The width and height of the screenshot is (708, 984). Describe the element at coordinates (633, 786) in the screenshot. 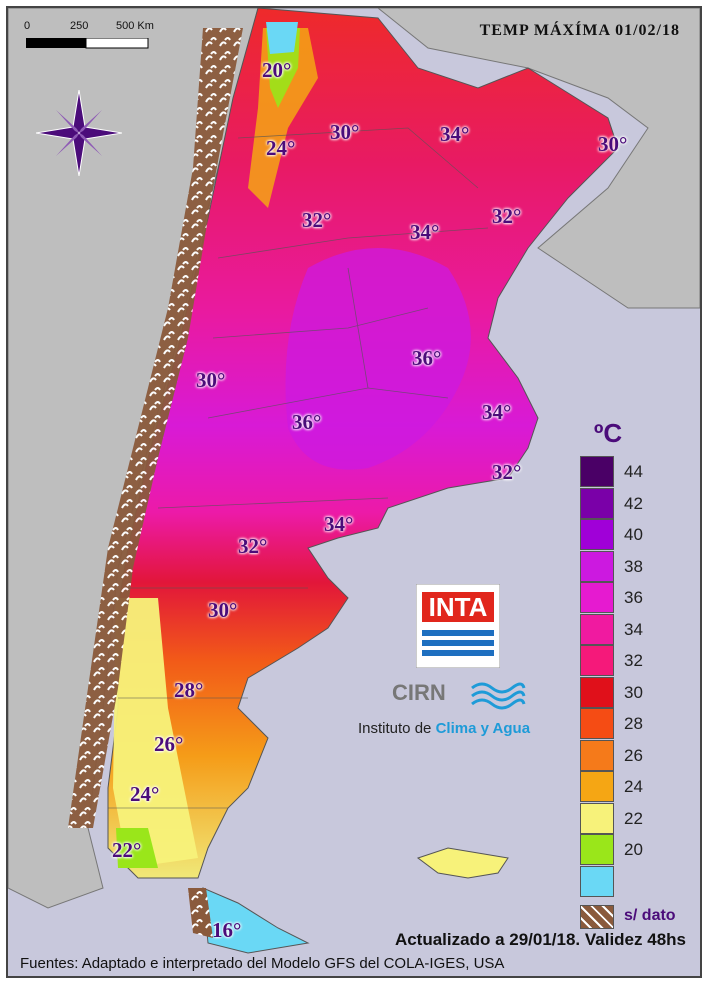

I see `legend-label: 24` at that location.